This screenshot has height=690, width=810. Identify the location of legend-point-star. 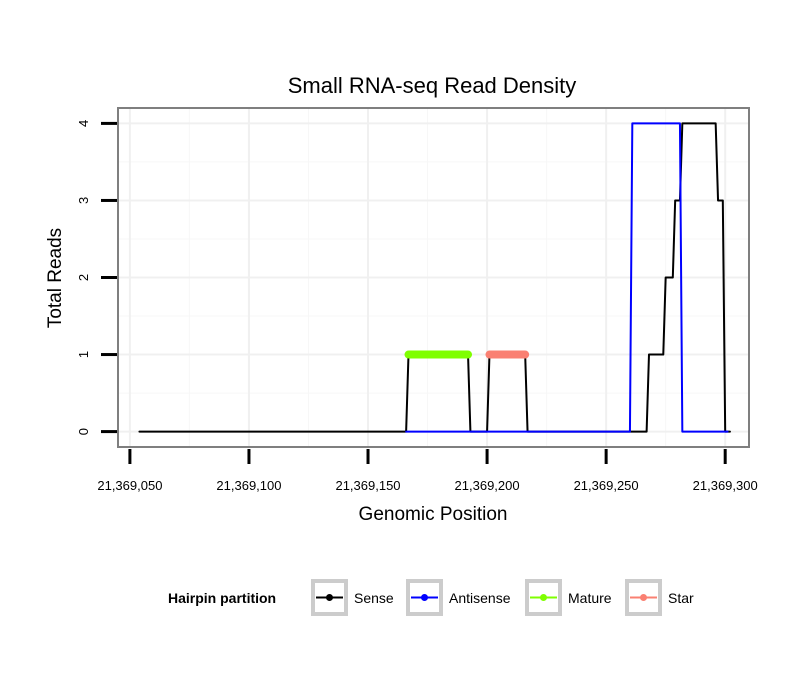
(643, 597).